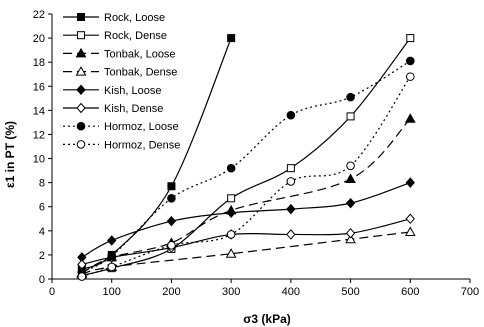  I want to click on legend-label: Tonbak, Dense, so click(140, 73).